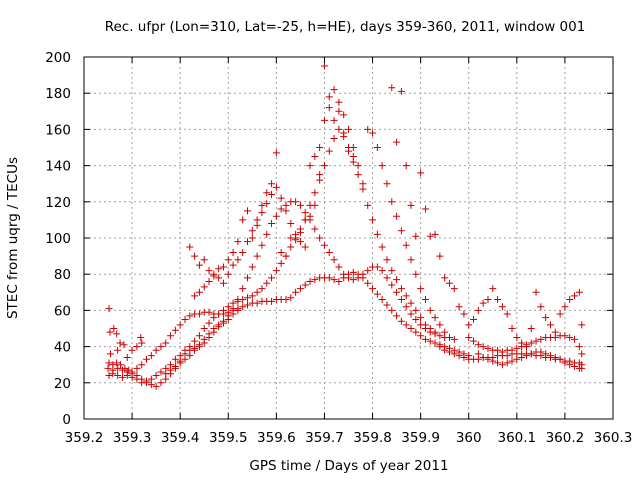  I want to click on x-tick-label: 360.1, so click(516, 438).